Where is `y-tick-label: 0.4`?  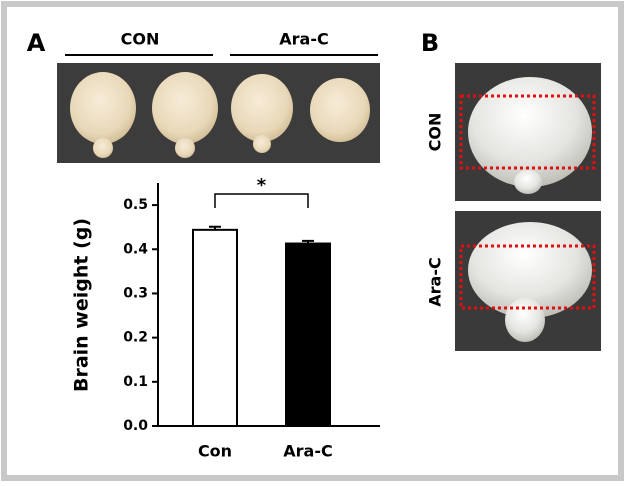 y-tick-label: 0.4 is located at coordinates (135, 249).